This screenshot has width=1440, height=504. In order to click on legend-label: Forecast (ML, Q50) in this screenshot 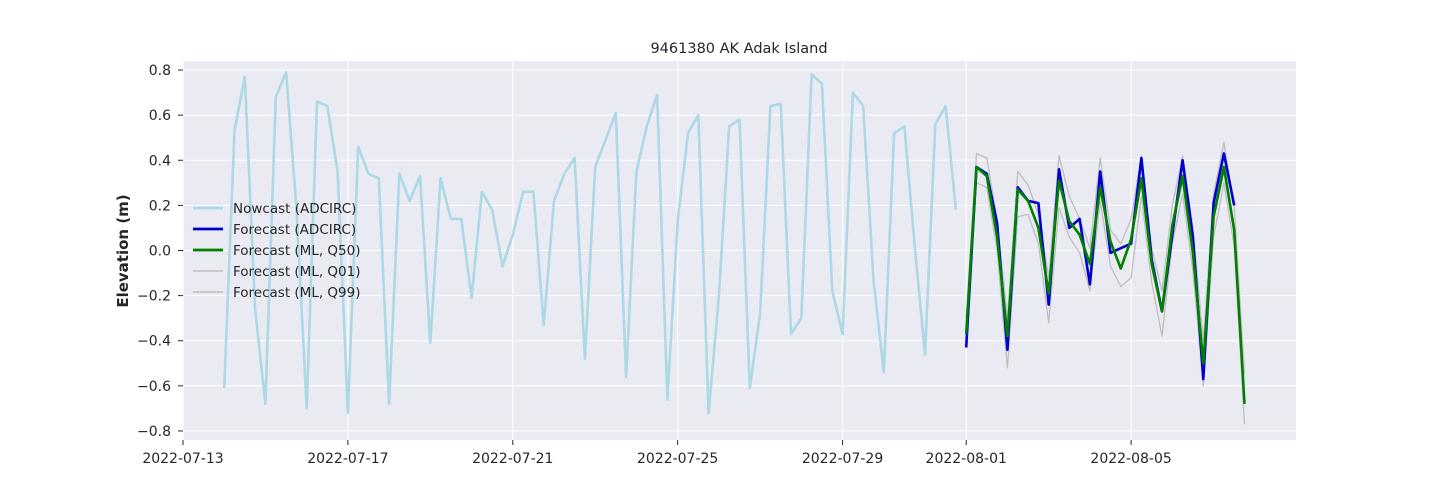, I will do `click(297, 251)`.